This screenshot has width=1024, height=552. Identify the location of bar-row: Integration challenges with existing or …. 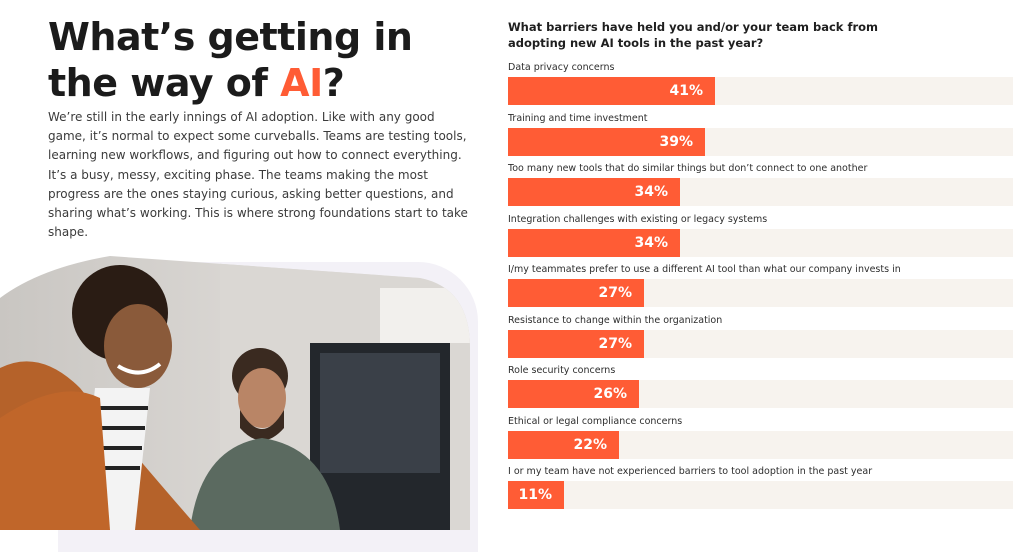
(760, 237).